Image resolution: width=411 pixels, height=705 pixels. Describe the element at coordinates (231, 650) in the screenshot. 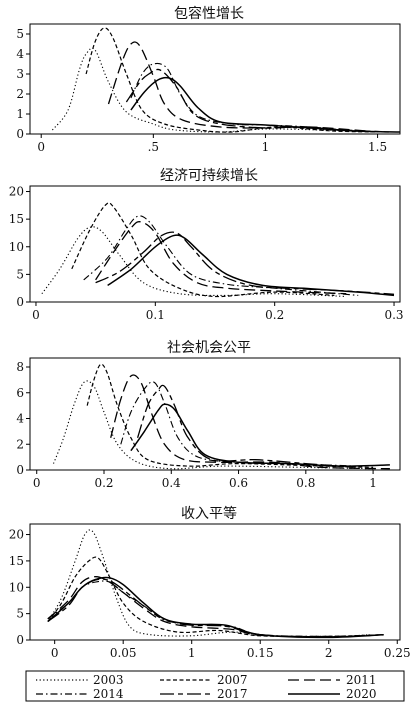

I see `x-axis: 0 0.05 1 0.15 2 0.25` at that location.